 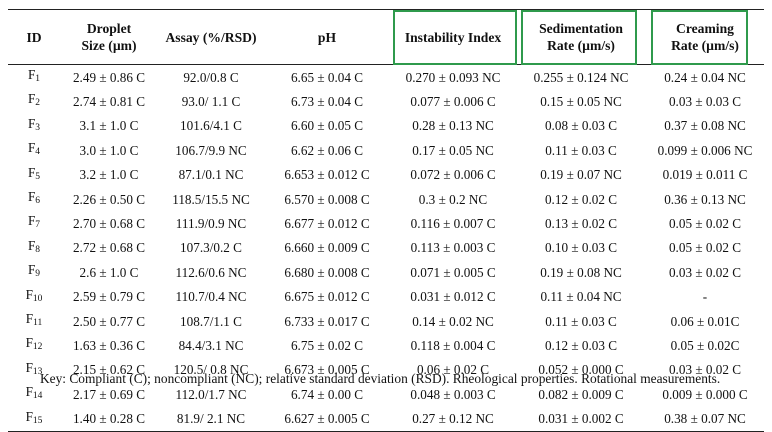 I want to click on sedimentation-rate-cell: 0.052 ± 0.000 C, so click(x=581, y=370).